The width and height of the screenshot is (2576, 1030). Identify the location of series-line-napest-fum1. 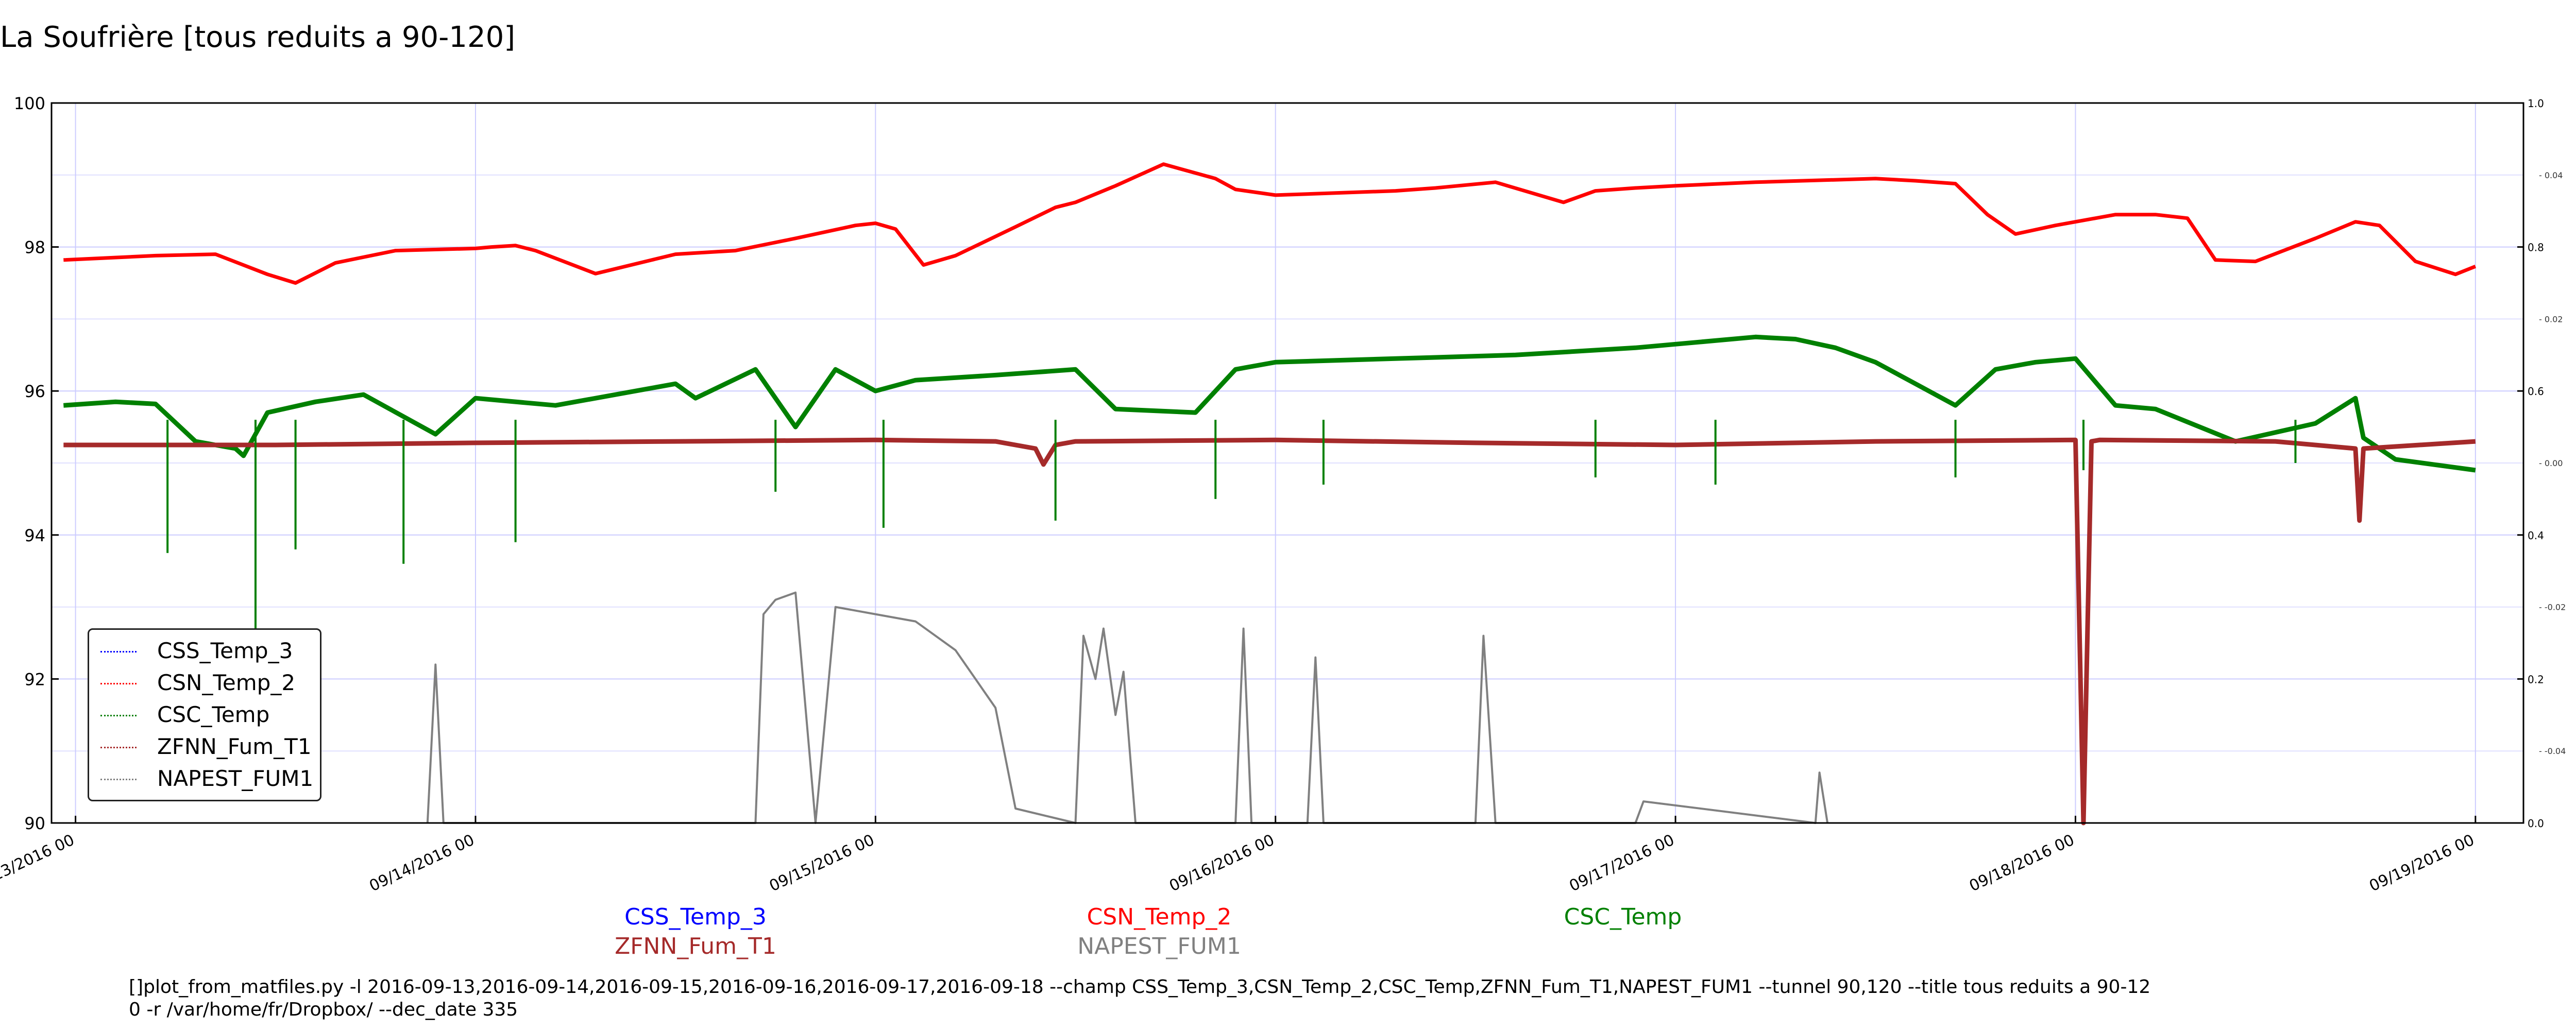
(1127, 707).